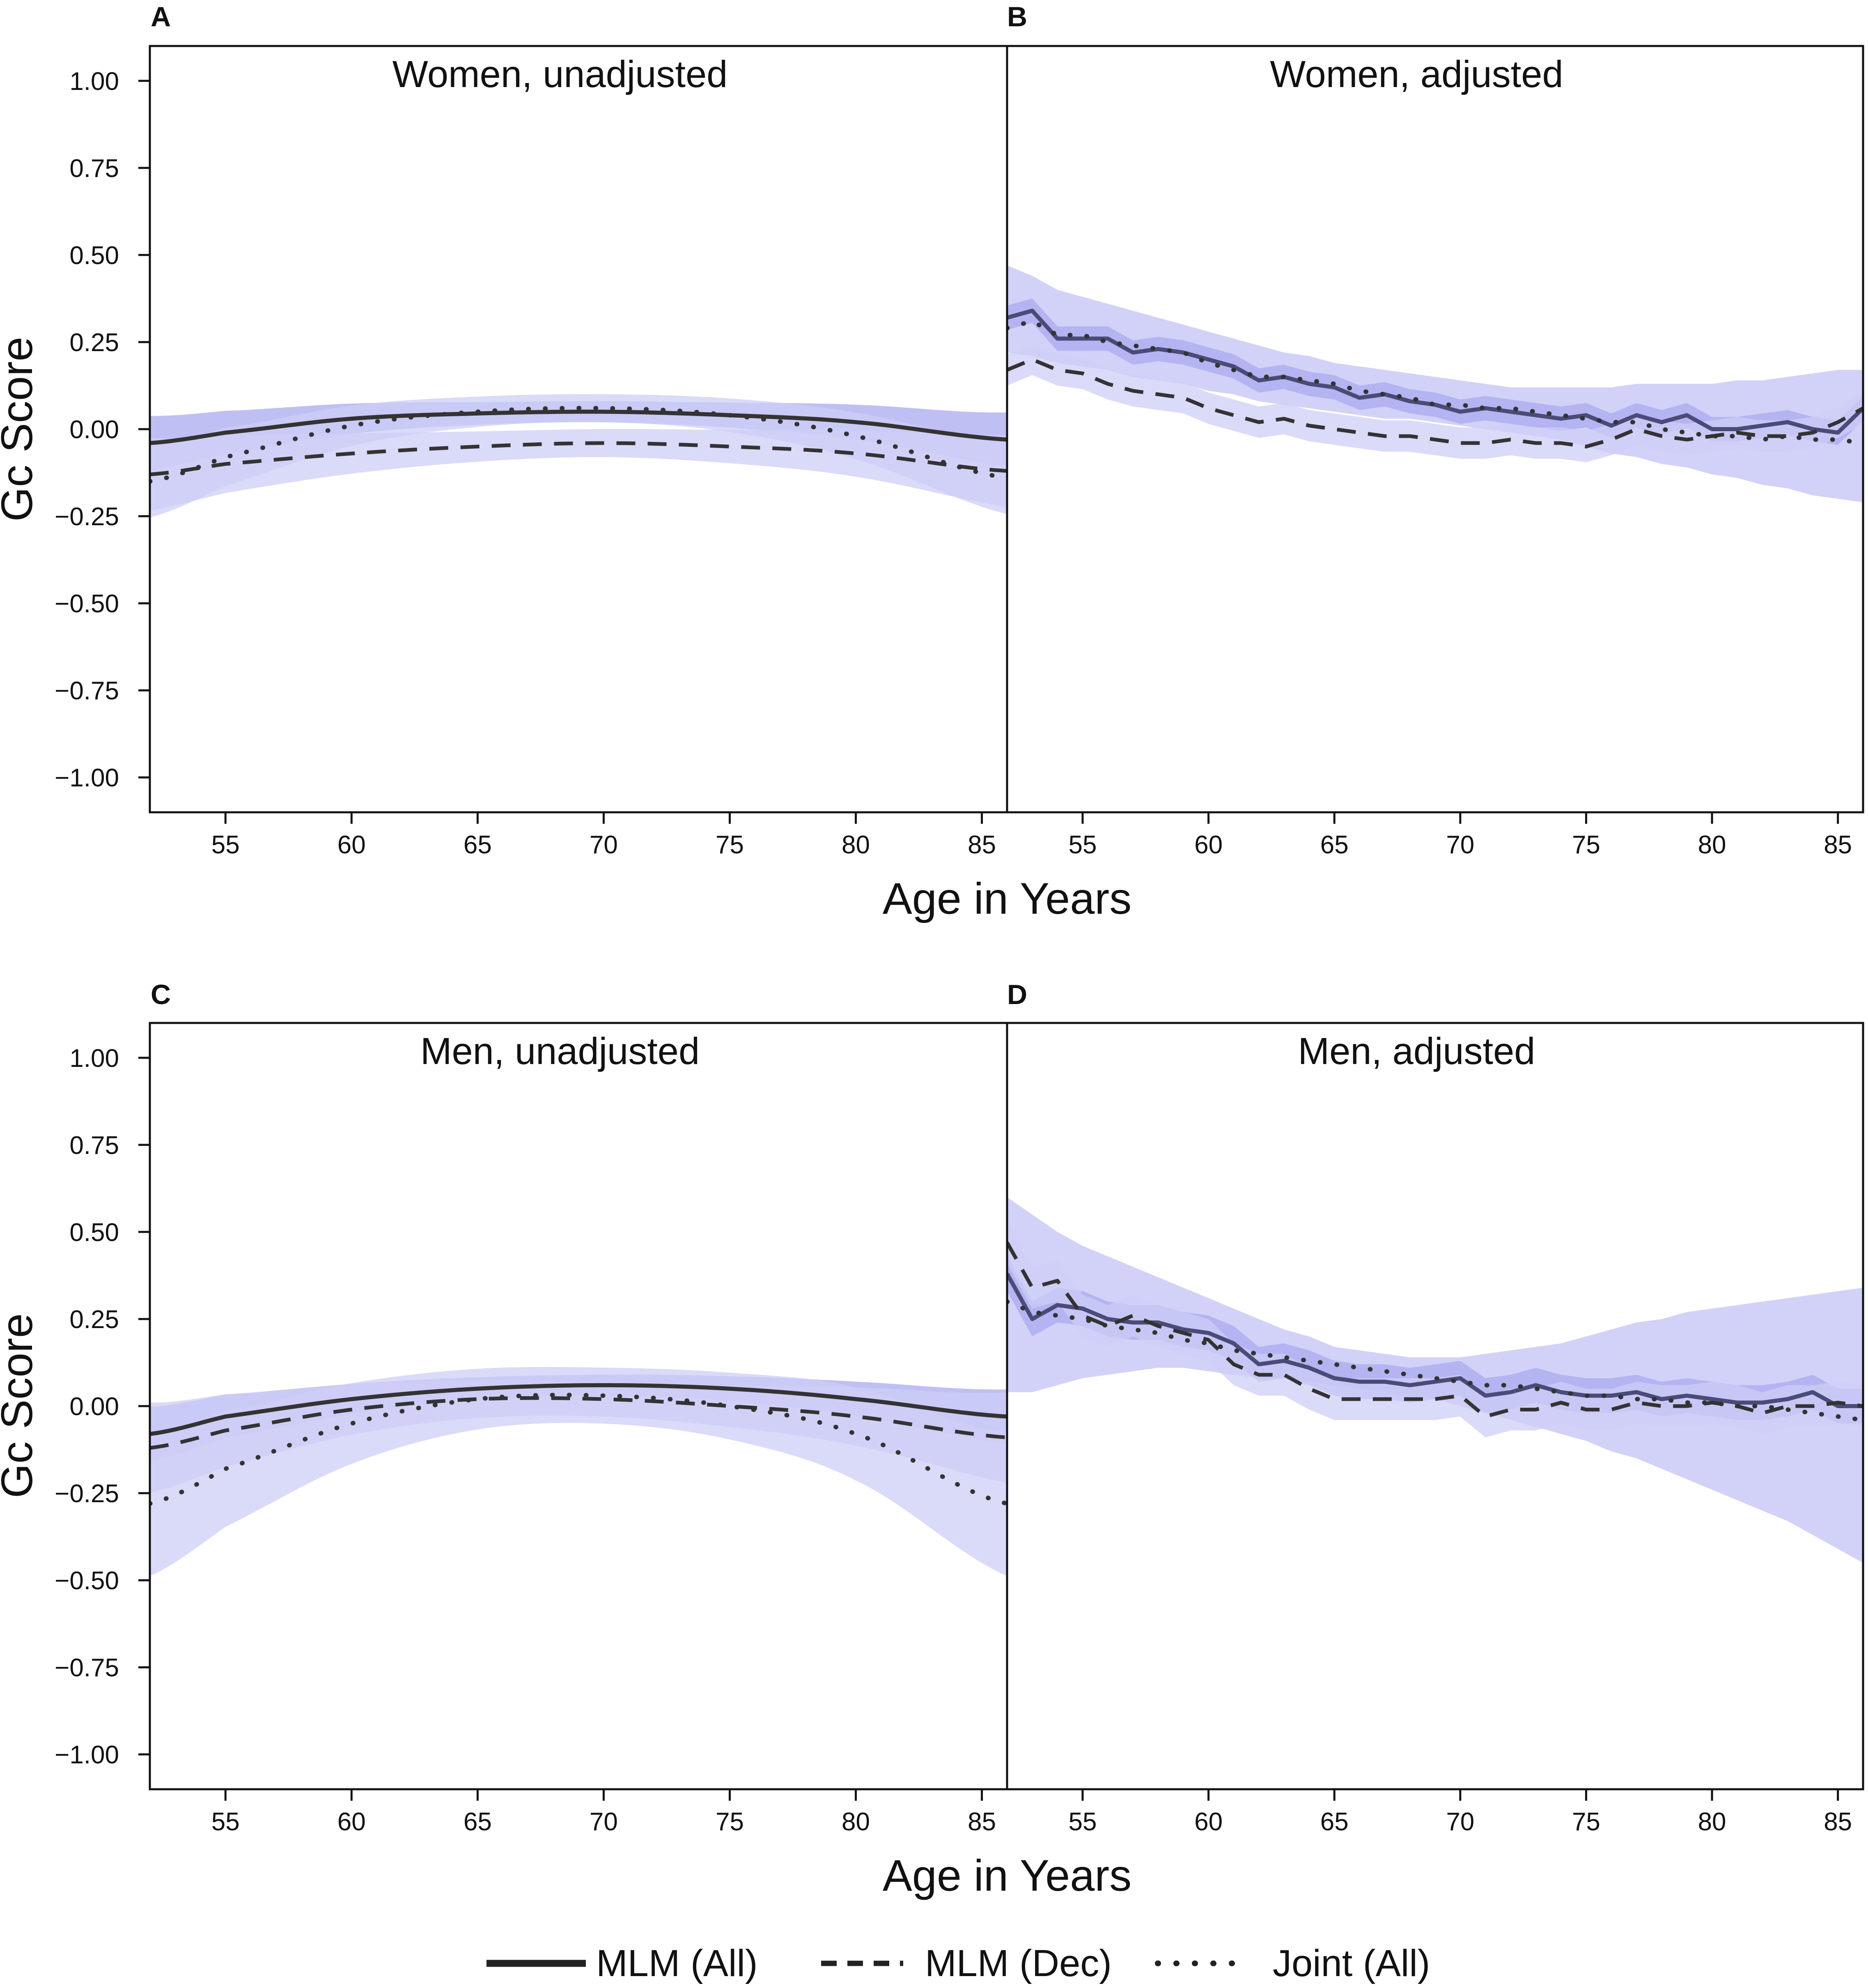 This screenshot has height=1988, width=1868. What do you see at coordinates (161, 16) in the screenshot?
I see `panel-letter-a: A` at bounding box center [161, 16].